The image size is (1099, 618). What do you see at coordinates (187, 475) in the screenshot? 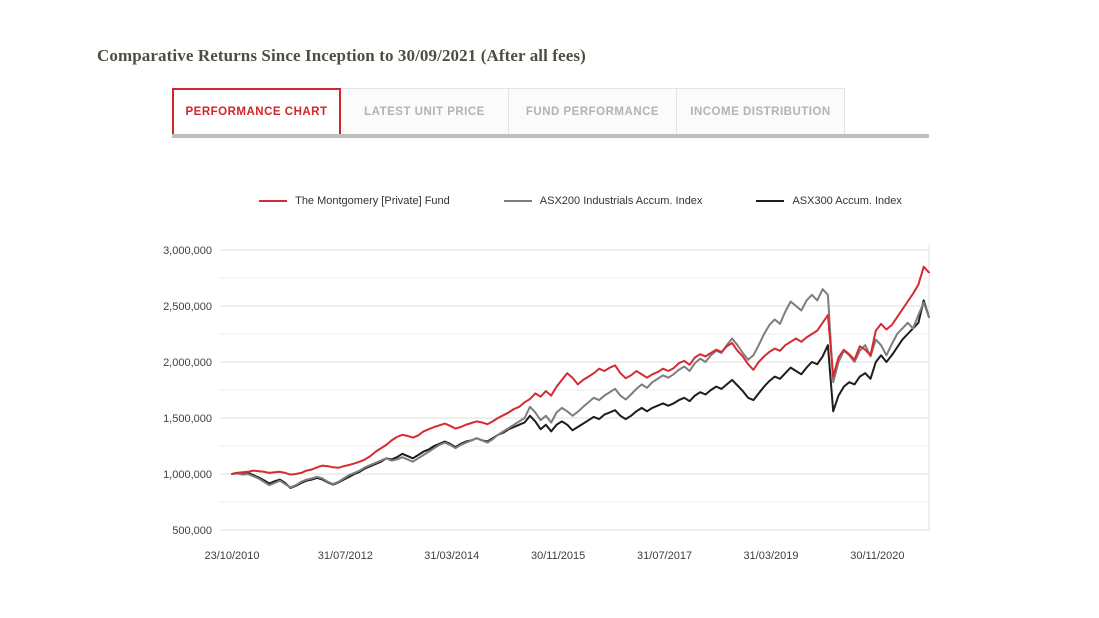
I see `y-axis-tick-label: 1,000,000` at bounding box center [187, 475].